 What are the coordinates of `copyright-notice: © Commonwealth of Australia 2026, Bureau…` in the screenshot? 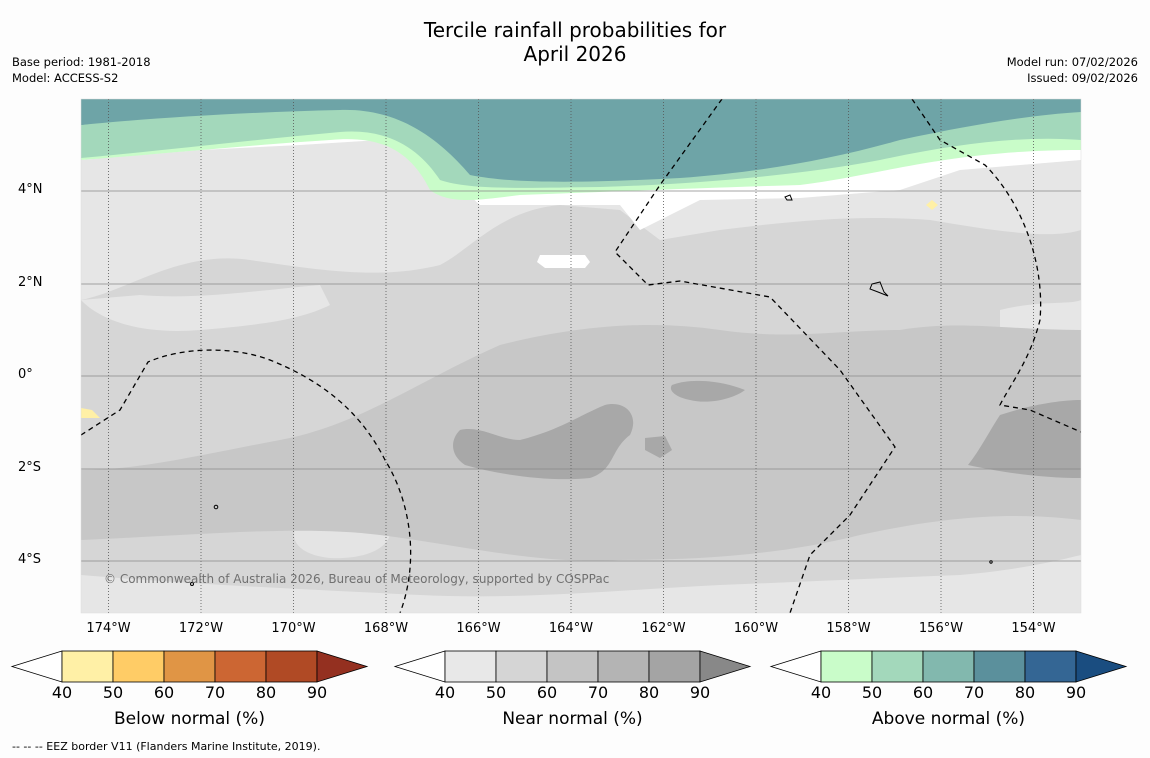 It's located at (357, 579).